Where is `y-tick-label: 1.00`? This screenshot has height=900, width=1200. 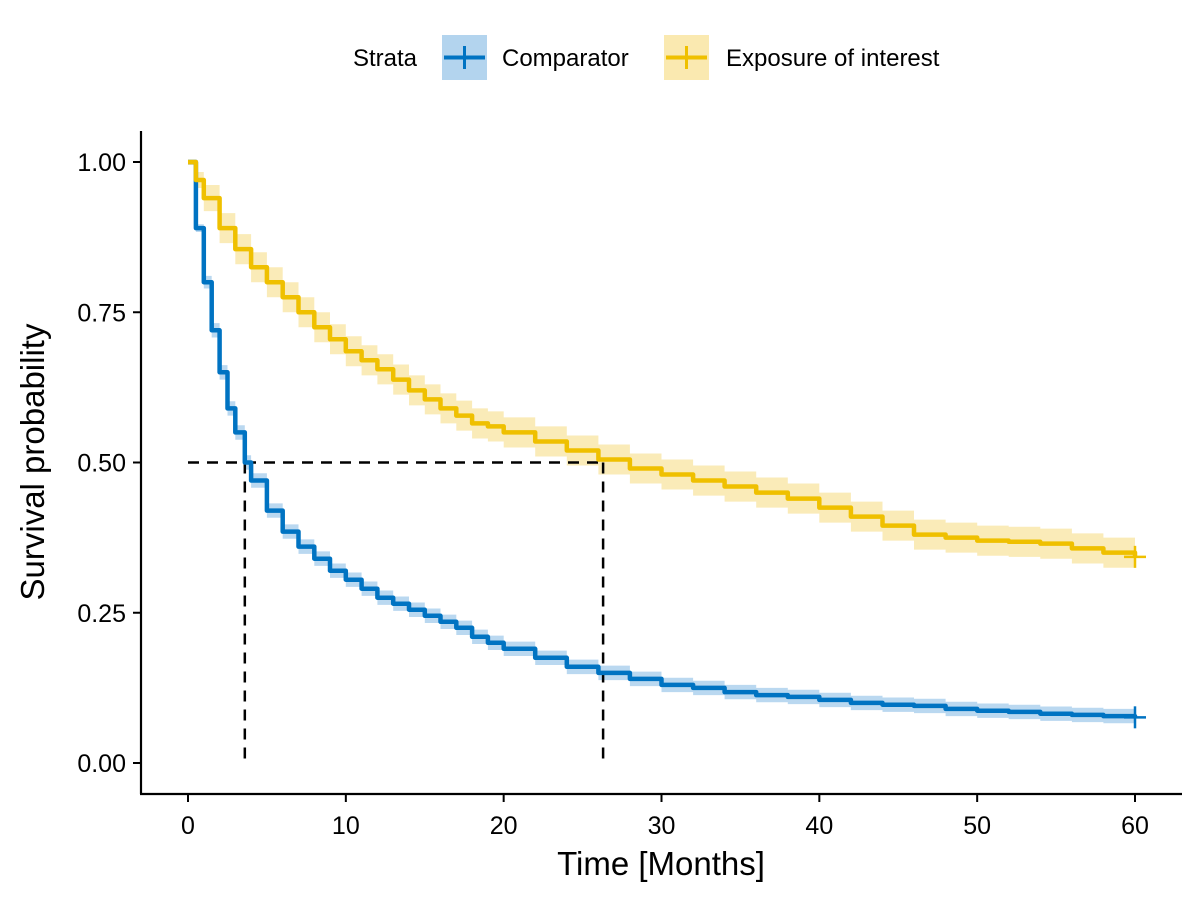
y-tick-label: 1.00 is located at coordinates (101, 163).